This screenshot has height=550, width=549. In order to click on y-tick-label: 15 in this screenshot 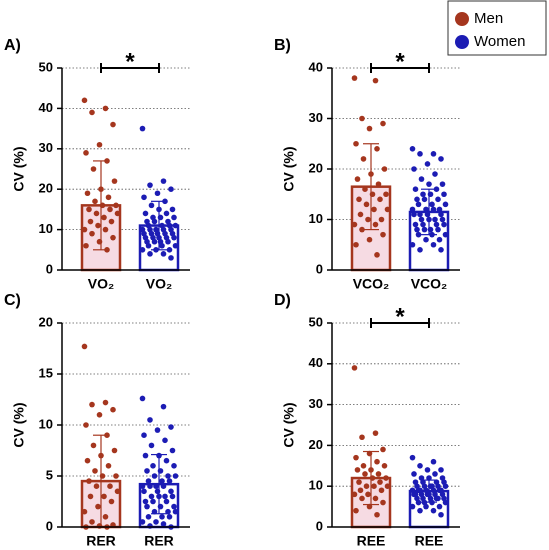, I will do `click(46, 372)`.